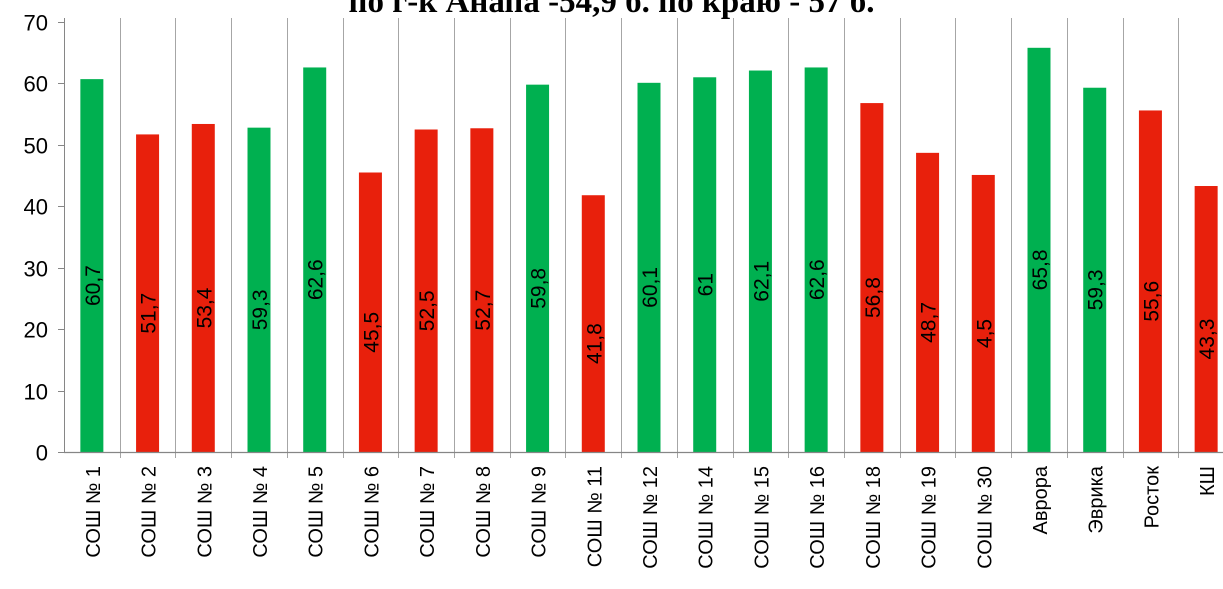  What do you see at coordinates (595, 516) in the screenshot?
I see `x-tick-label: СОШ № 11` at bounding box center [595, 516].